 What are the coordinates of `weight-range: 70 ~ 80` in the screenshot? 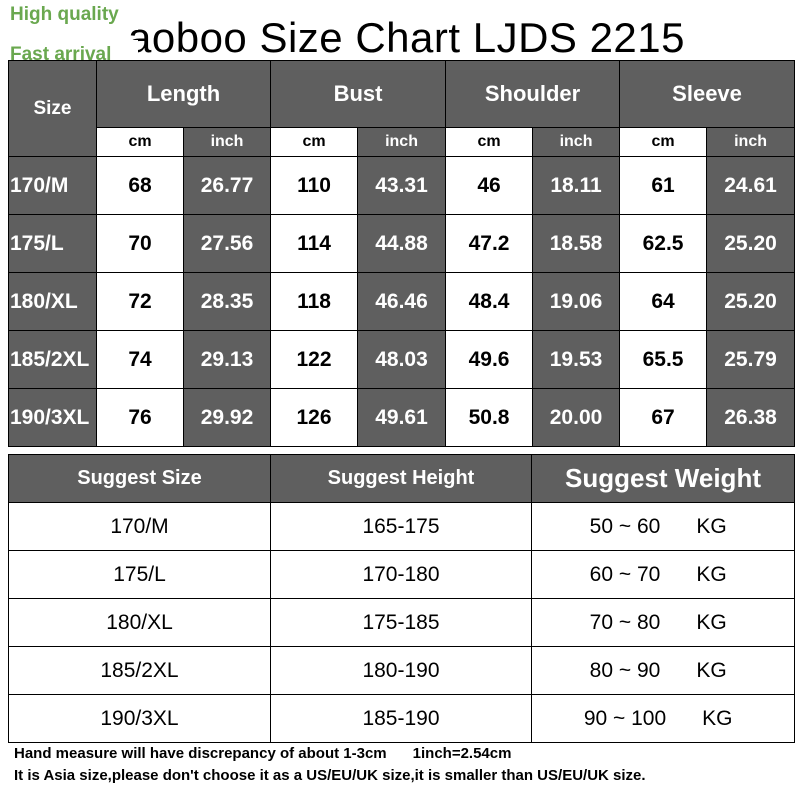 It's located at (625, 622).